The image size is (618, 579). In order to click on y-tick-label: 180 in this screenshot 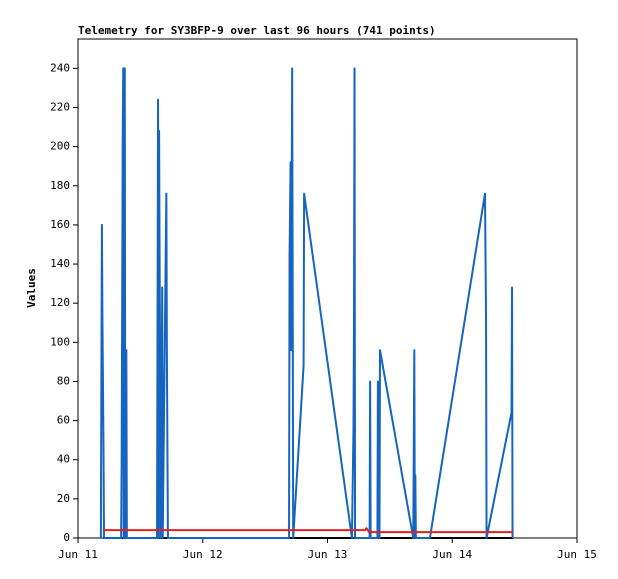, I will do `click(60, 185)`.